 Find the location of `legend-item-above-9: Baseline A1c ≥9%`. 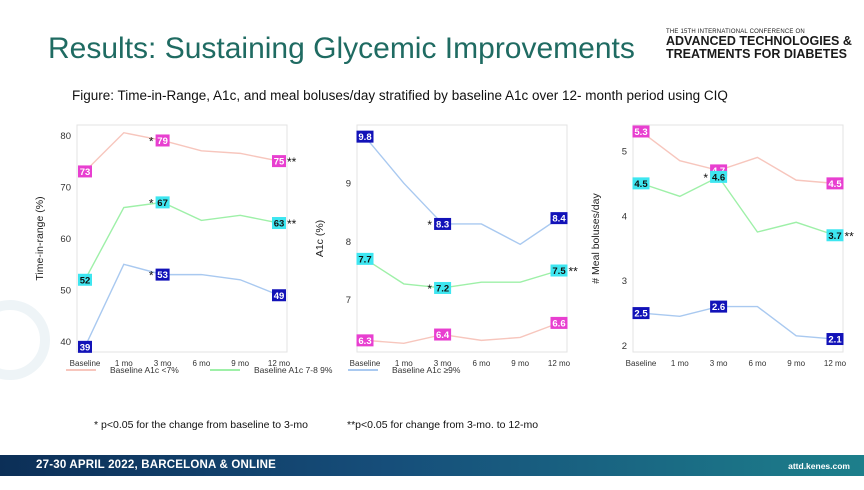

legend-item-above-9: Baseline A1c ≥9% is located at coordinates (404, 370).